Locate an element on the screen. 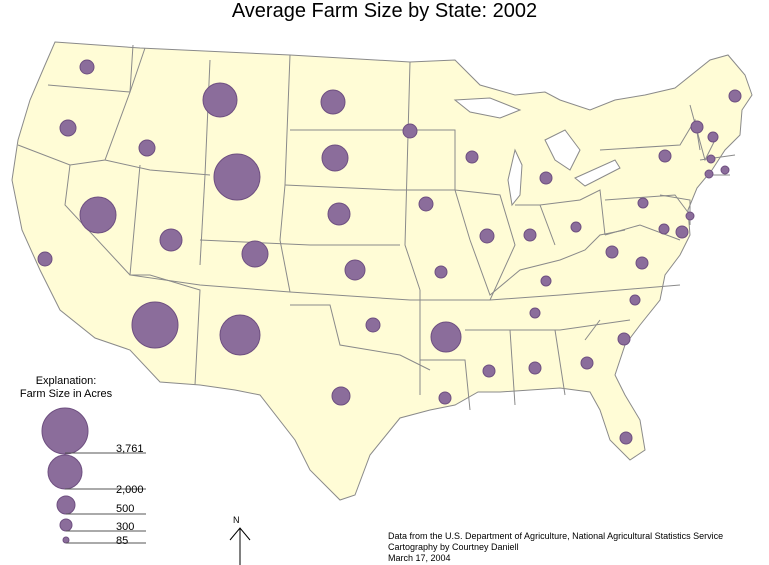 The image size is (769, 565). legend-graphics is located at coordinates (93, 475).